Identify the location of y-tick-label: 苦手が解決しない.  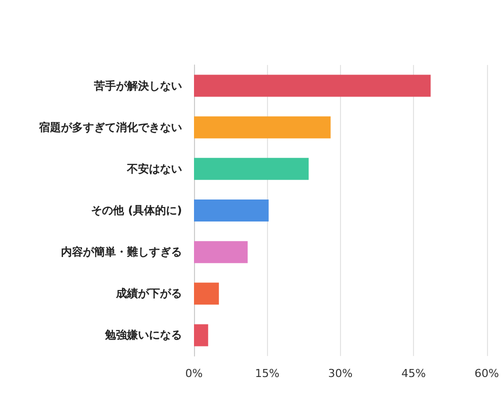
(137, 85).